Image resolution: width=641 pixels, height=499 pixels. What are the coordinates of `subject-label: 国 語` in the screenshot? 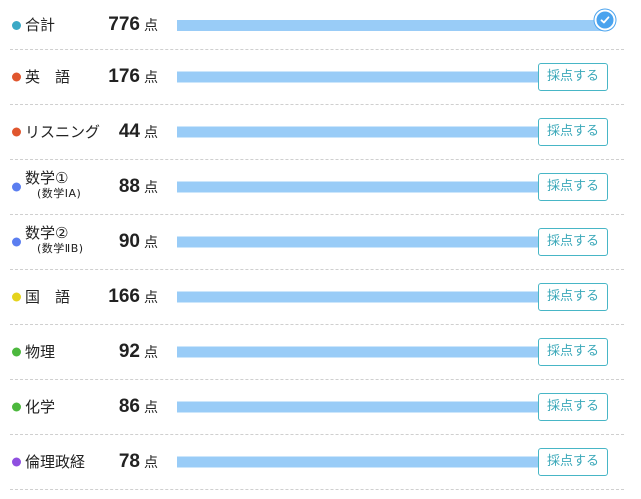 It's located at (47, 297).